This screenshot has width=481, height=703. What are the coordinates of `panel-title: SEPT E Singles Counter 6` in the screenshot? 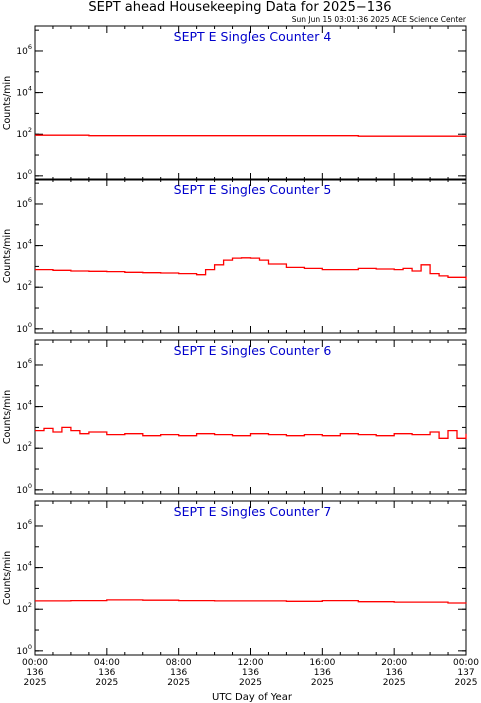 It's located at (253, 350).